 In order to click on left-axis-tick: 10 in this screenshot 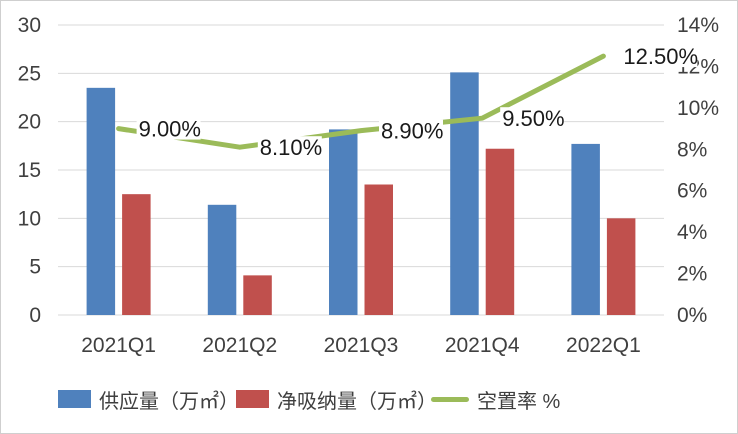, I will do `click(29, 218)`.